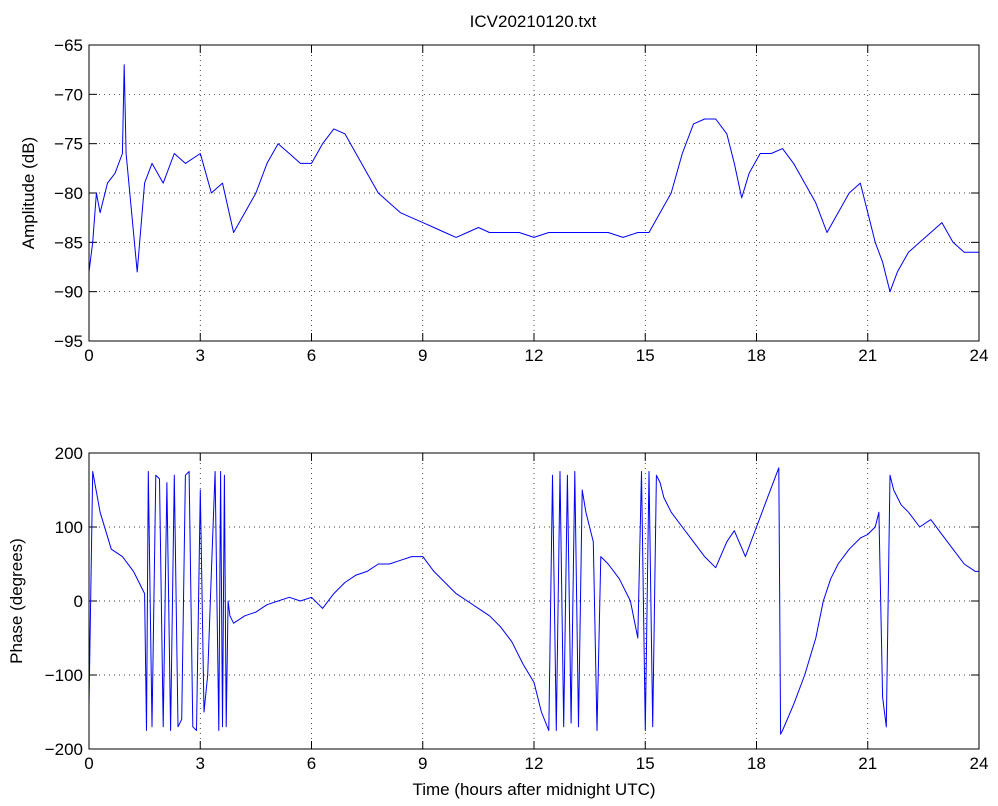  What do you see at coordinates (68, 45) in the screenshot?
I see `amplitude-y-tick-label: −65` at bounding box center [68, 45].